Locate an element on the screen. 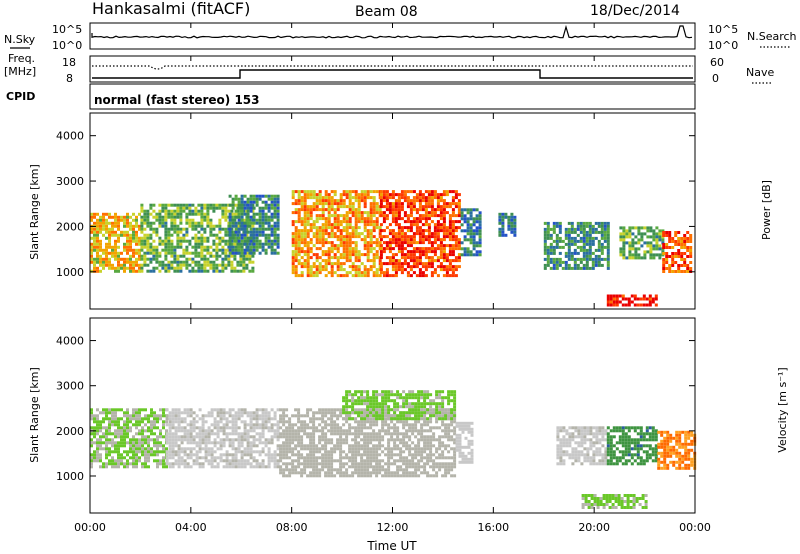  power-ylabel: Slant Range [km] is located at coordinates (34, 212).